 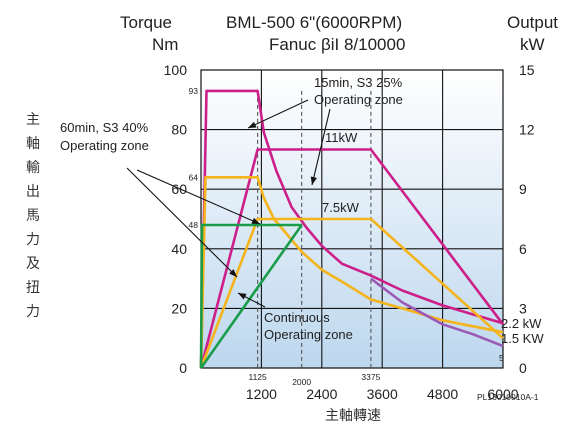 I want to click on x-tick-small-0: 1125, so click(x=257, y=377).